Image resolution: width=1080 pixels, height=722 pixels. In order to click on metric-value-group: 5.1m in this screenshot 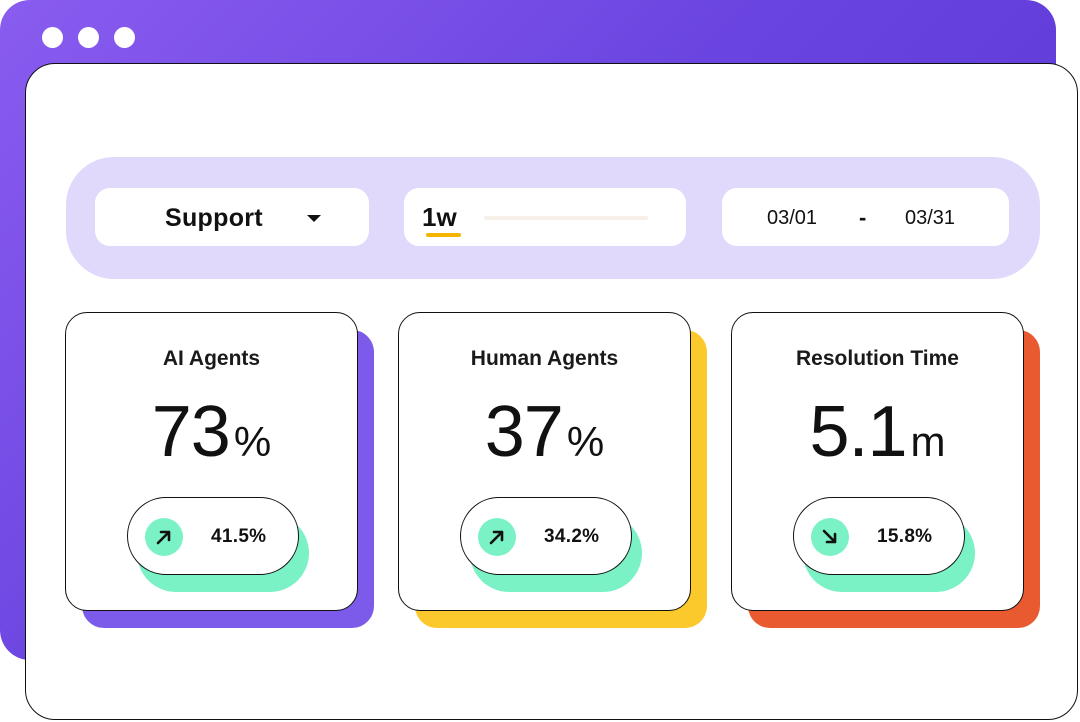, I will do `click(877, 432)`.